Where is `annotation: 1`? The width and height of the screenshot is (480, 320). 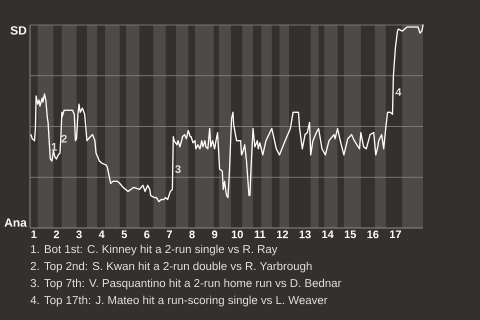
annotation: 1 is located at coordinates (54, 147).